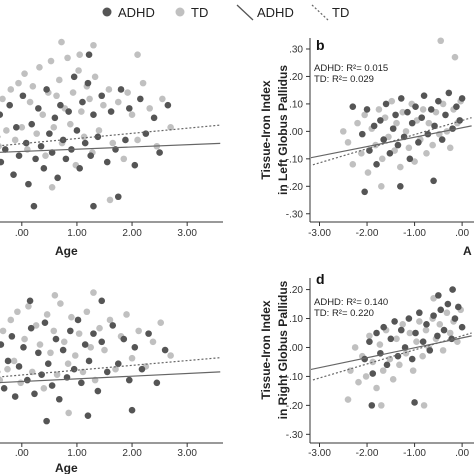  I want to click on x-tick-label: 3.00, so click(187, 453).